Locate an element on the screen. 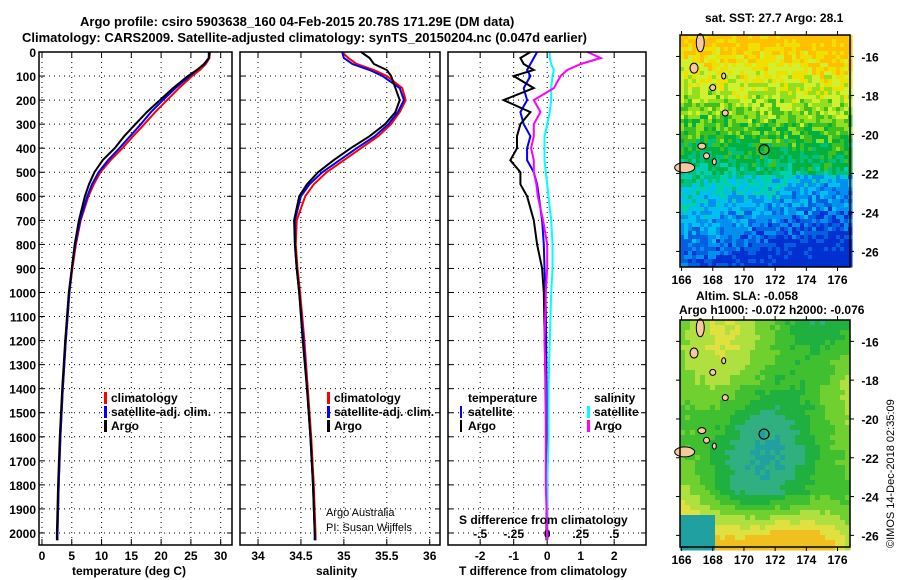 The width and height of the screenshot is (900, 580). lon-tick-label: 170 is located at coordinates (744, 560).